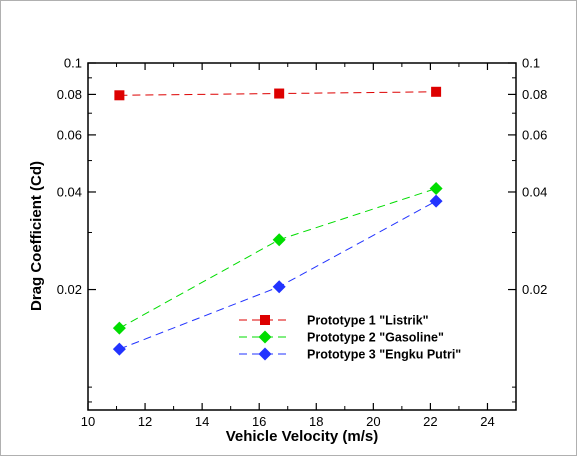  What do you see at coordinates (368, 321) in the screenshot?
I see `legend-label: Prototype 1 "Listrik"` at bounding box center [368, 321].